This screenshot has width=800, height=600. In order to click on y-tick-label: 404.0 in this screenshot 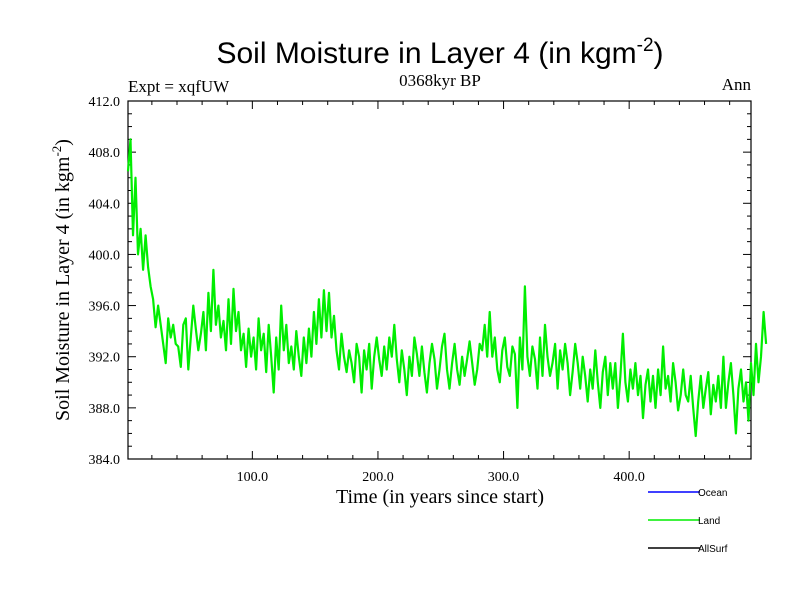, I will do `click(105, 204)`.